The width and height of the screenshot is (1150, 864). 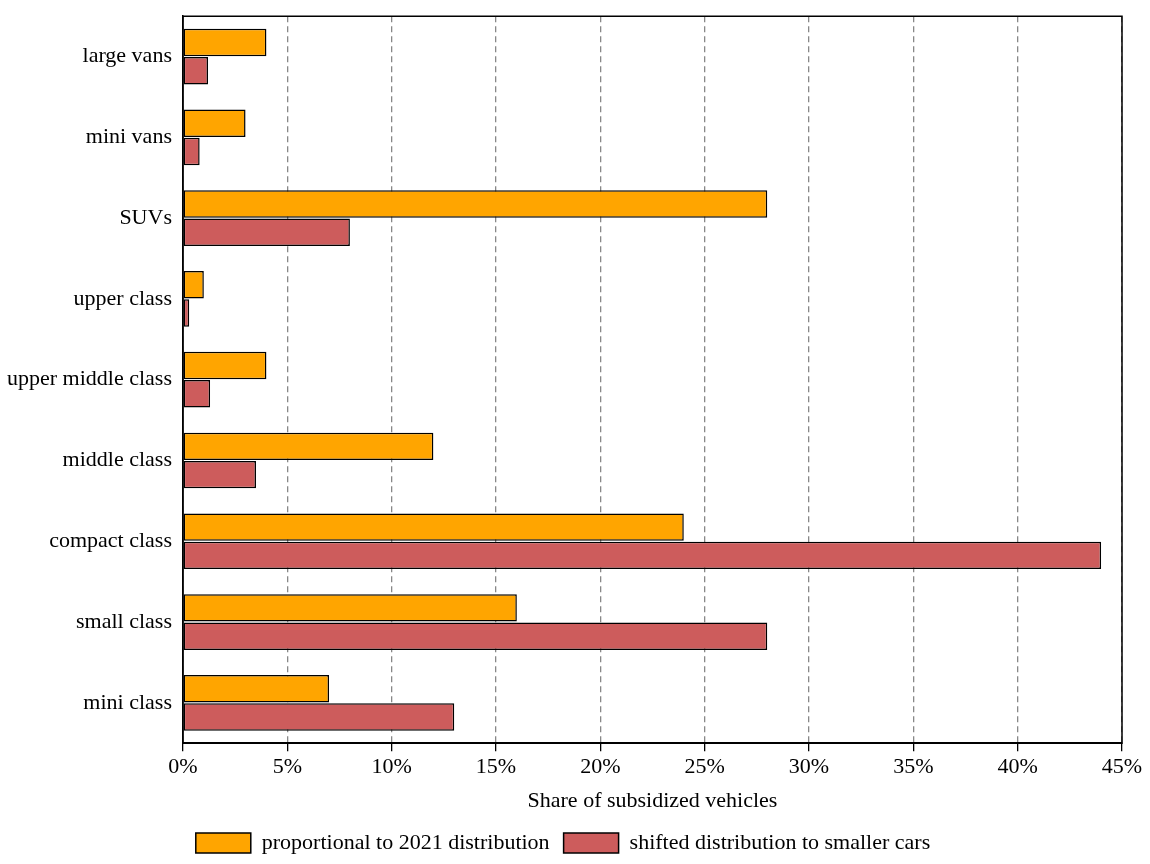 What do you see at coordinates (89, 378) in the screenshot?
I see `y-tick-label: upper middle class` at bounding box center [89, 378].